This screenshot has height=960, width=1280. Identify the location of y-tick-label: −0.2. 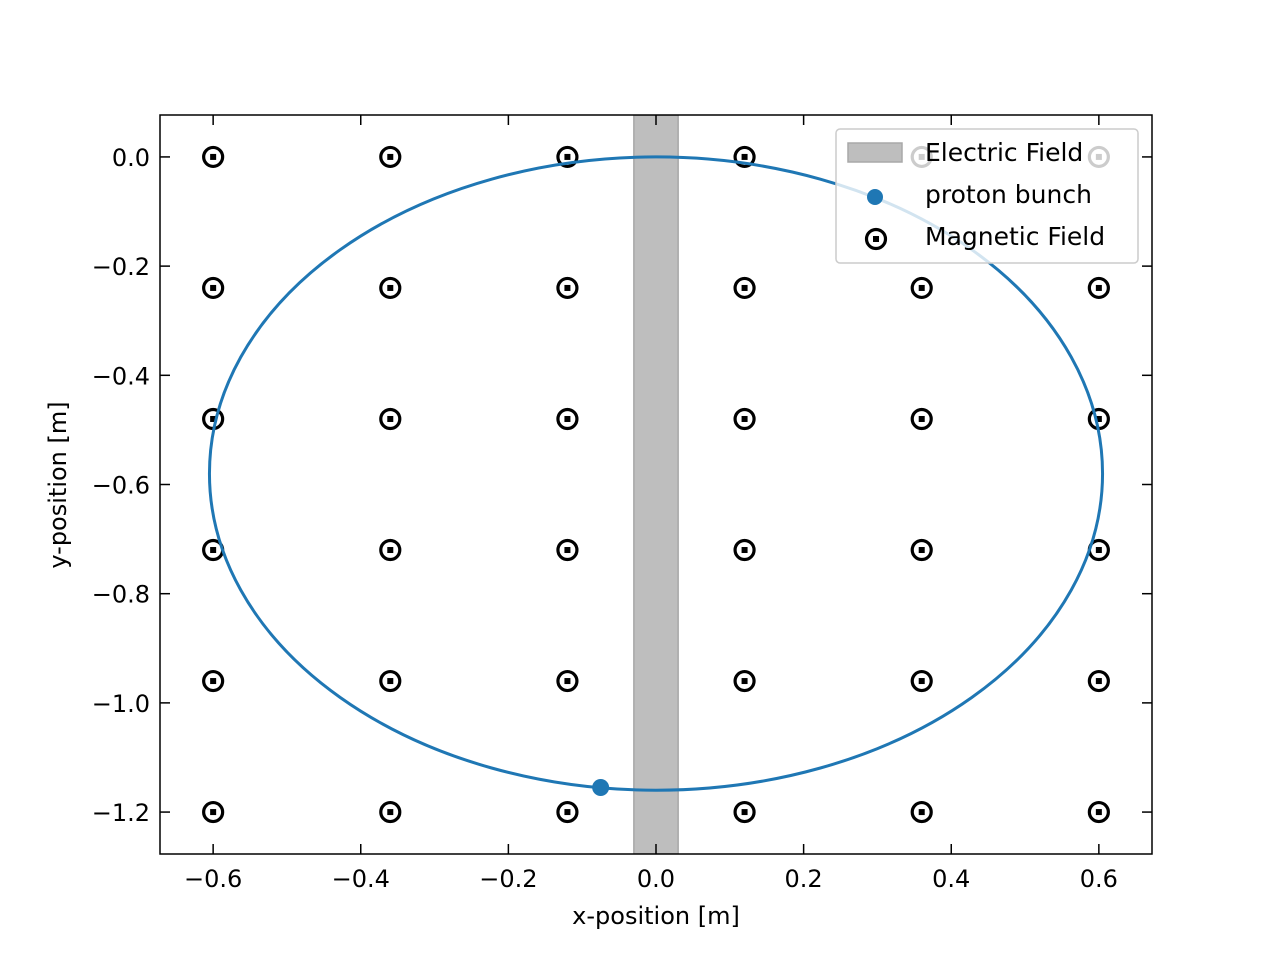
(121, 267).